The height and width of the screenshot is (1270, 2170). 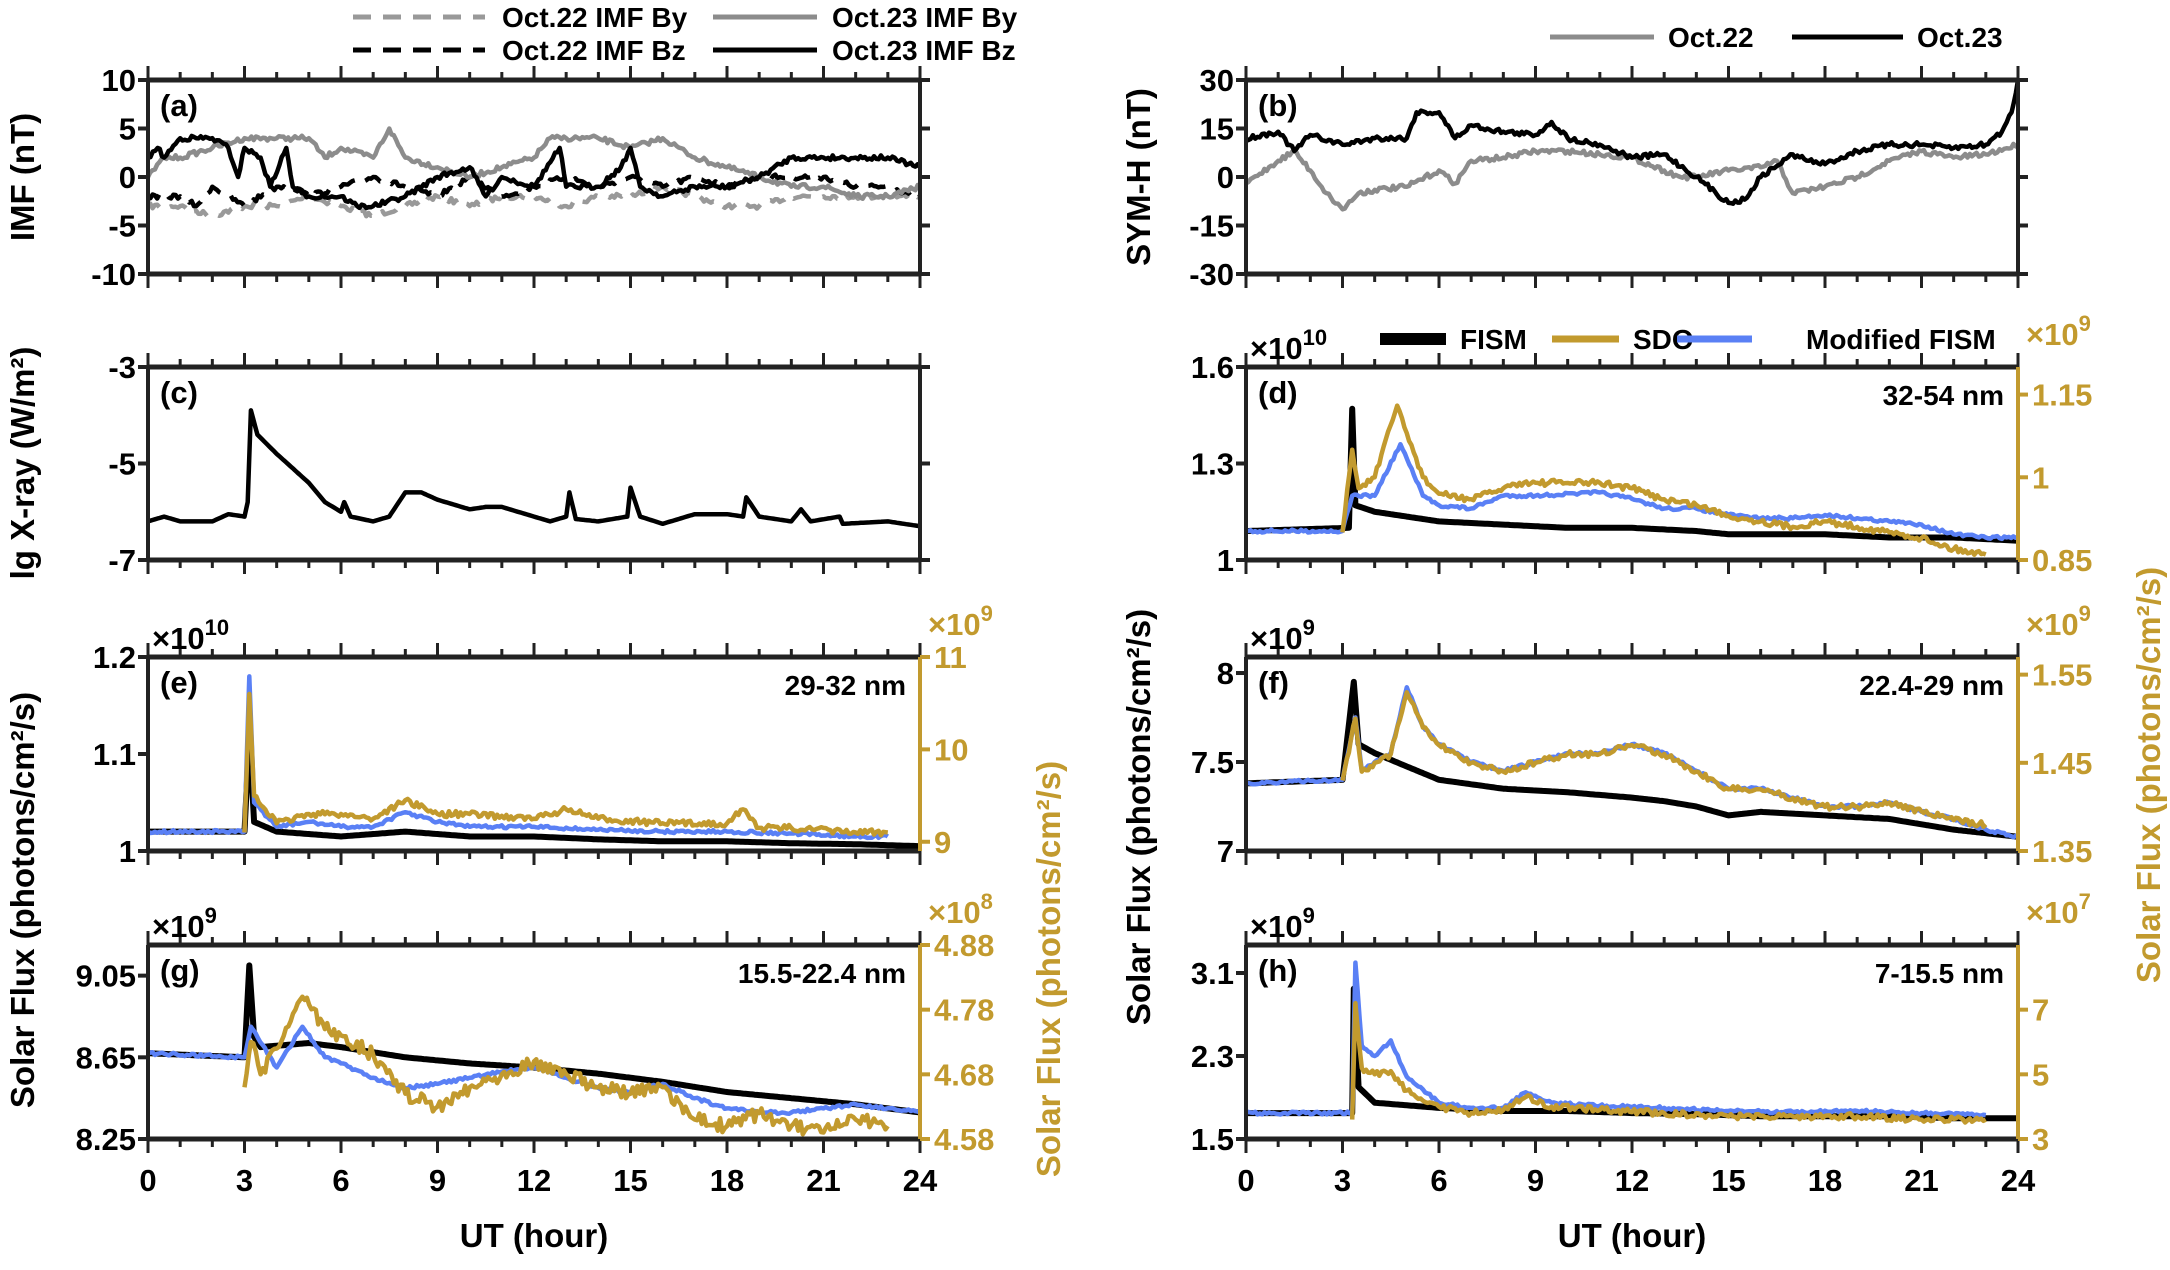 What do you see at coordinates (1711, 37) in the screenshot?
I see `legend-label: Oct.22` at bounding box center [1711, 37].